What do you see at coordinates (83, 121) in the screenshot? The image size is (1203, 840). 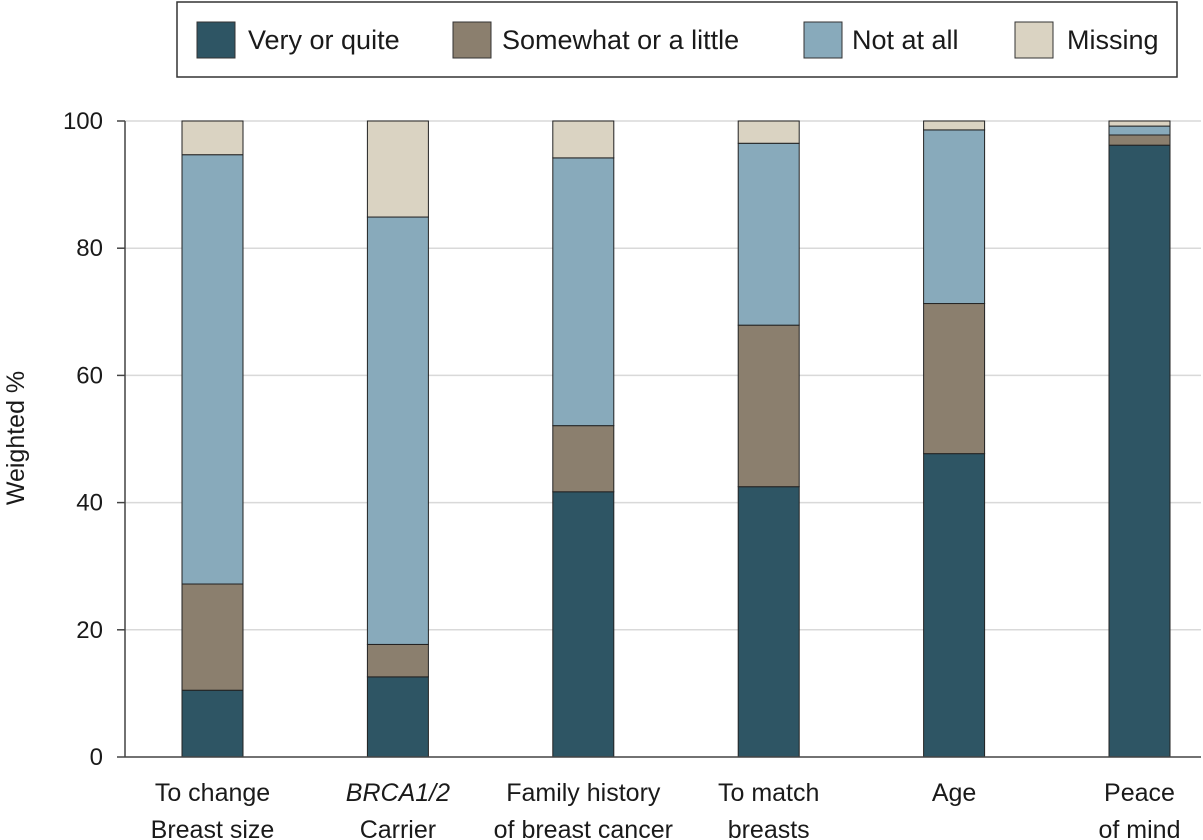 I see `y-tick-label-100: 100` at bounding box center [83, 121].